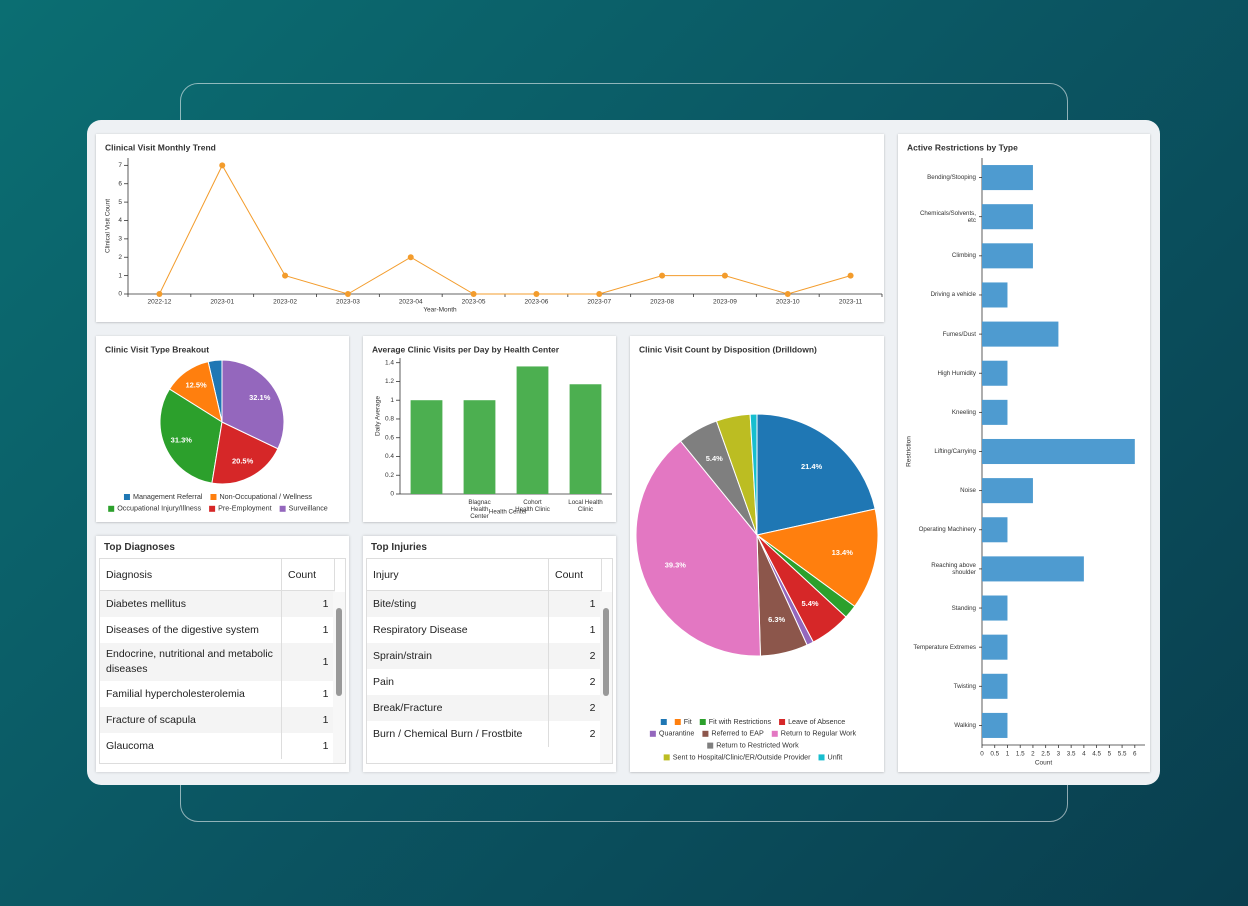 The height and width of the screenshot is (906, 1248). Describe the element at coordinates (389, 362) in the screenshot. I see `y-tick-label: 1.4` at that location.